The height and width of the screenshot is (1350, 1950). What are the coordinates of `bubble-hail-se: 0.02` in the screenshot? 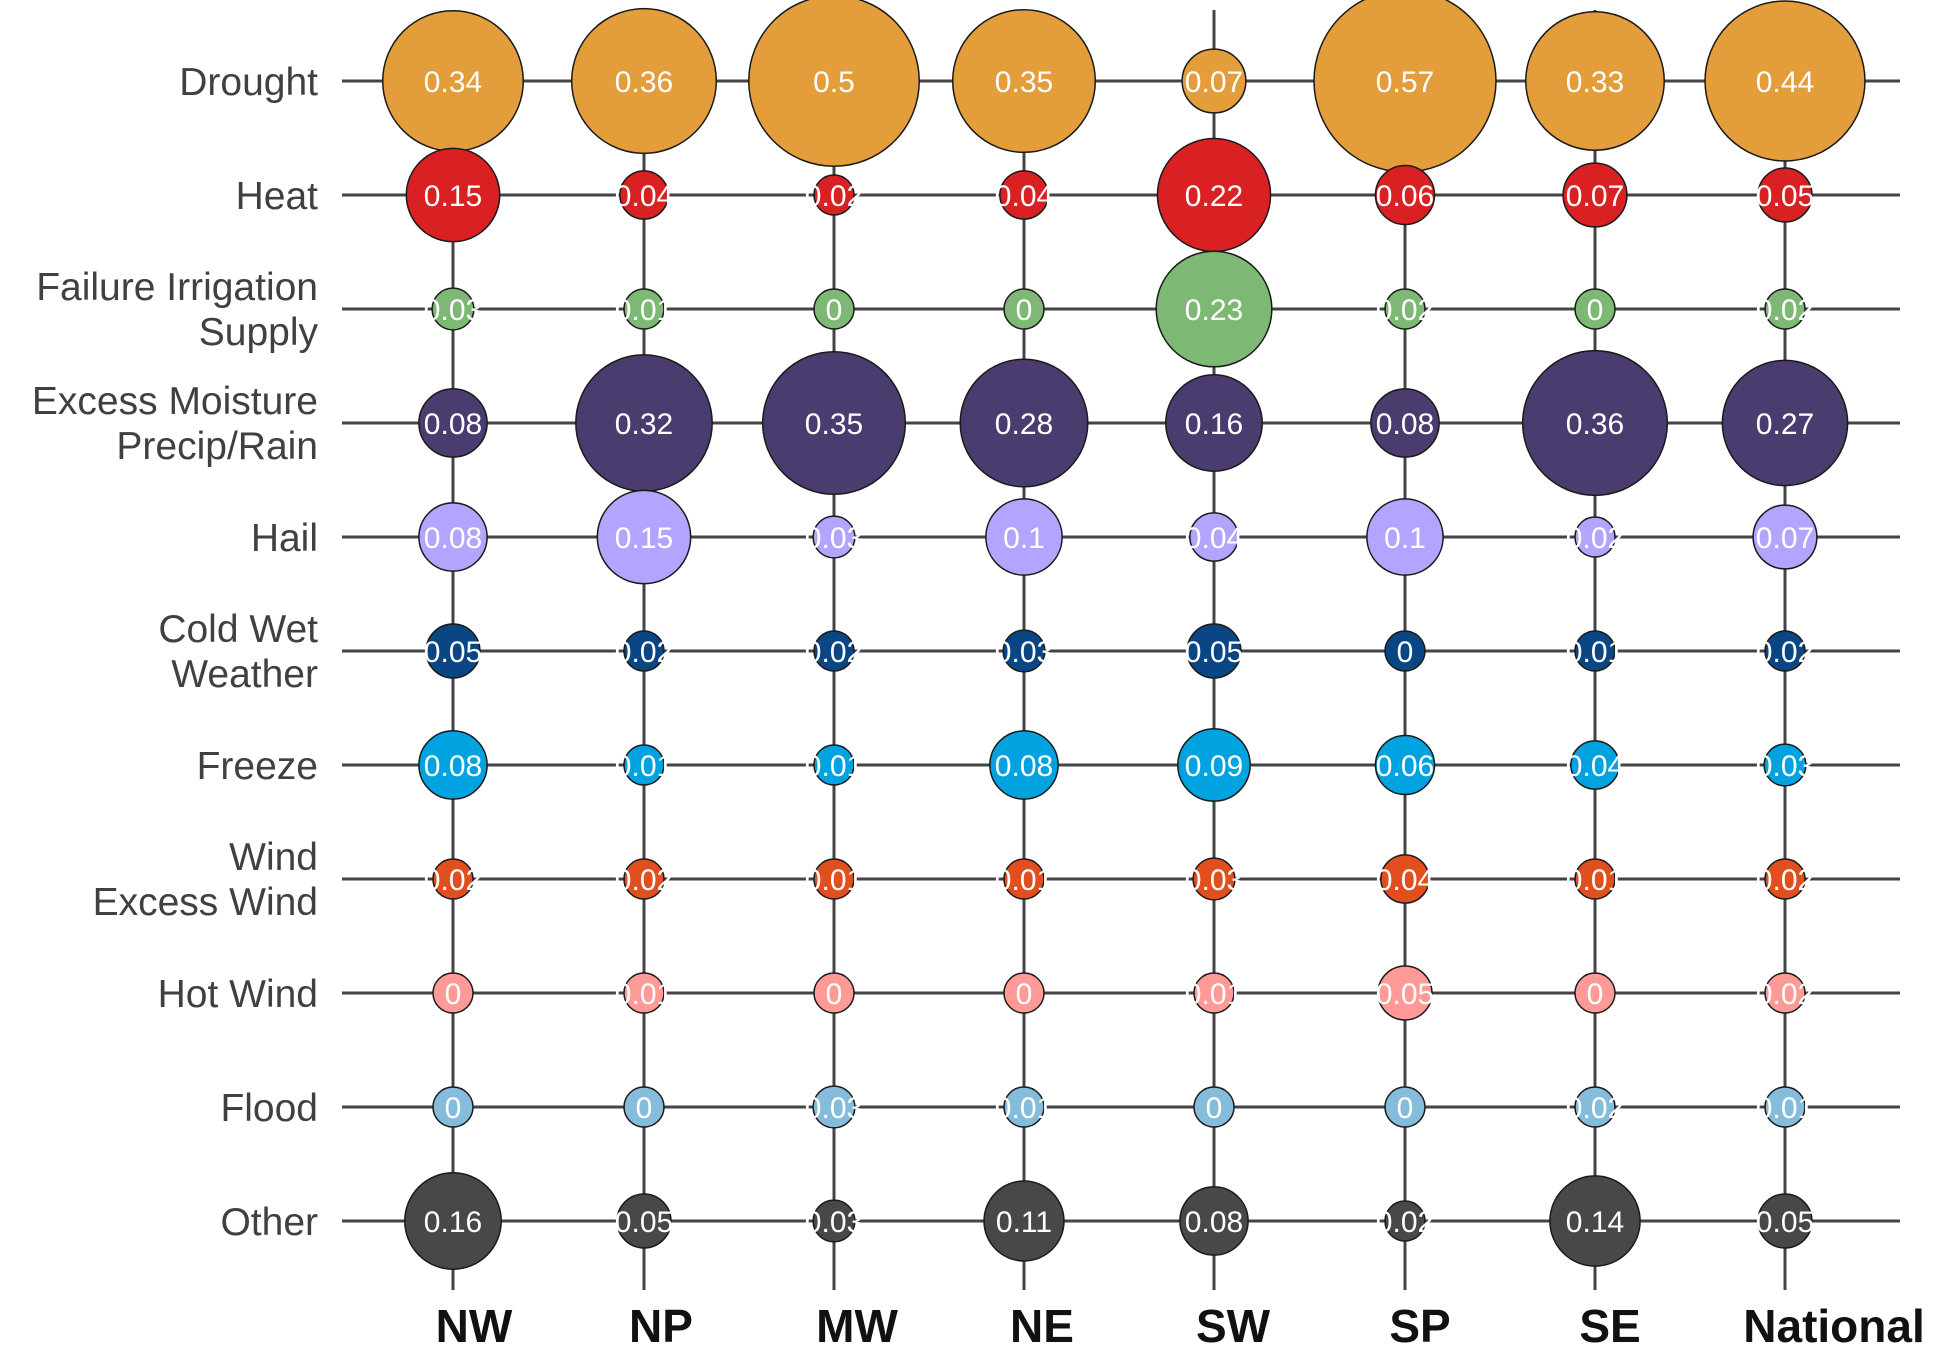 It's located at (1595, 537).